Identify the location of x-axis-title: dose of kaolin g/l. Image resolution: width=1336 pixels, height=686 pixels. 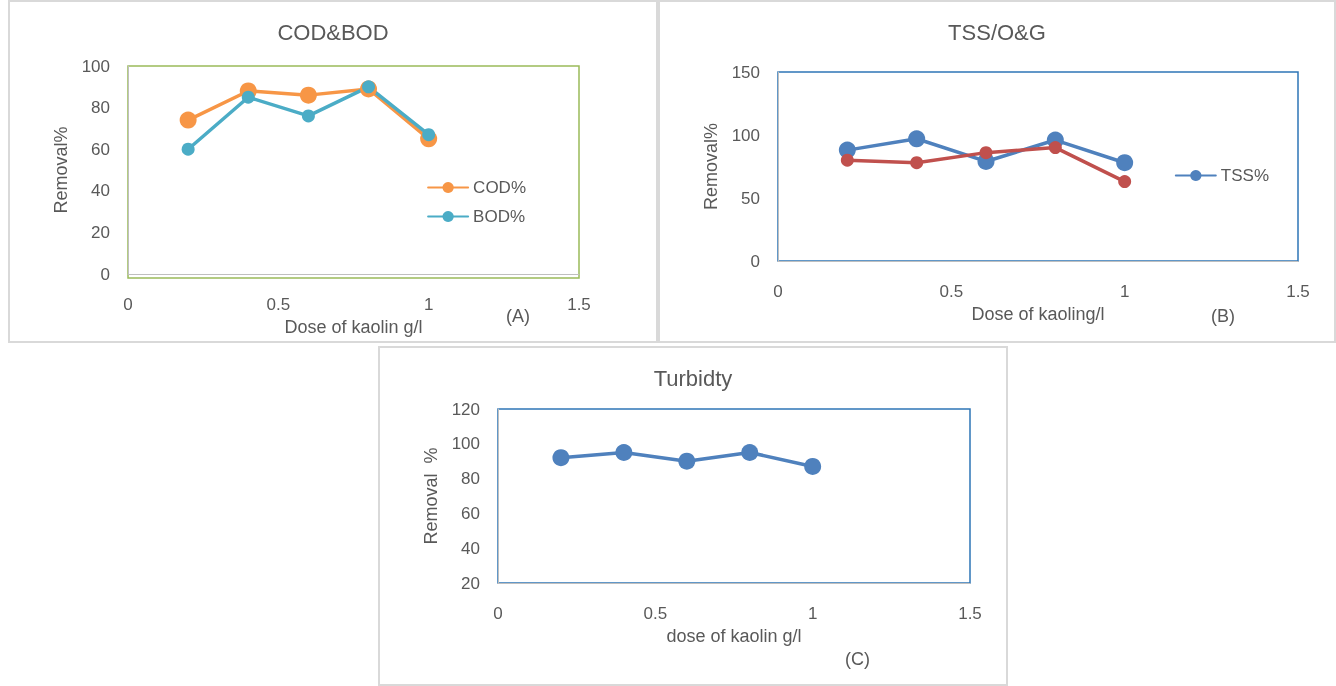
(734, 635).